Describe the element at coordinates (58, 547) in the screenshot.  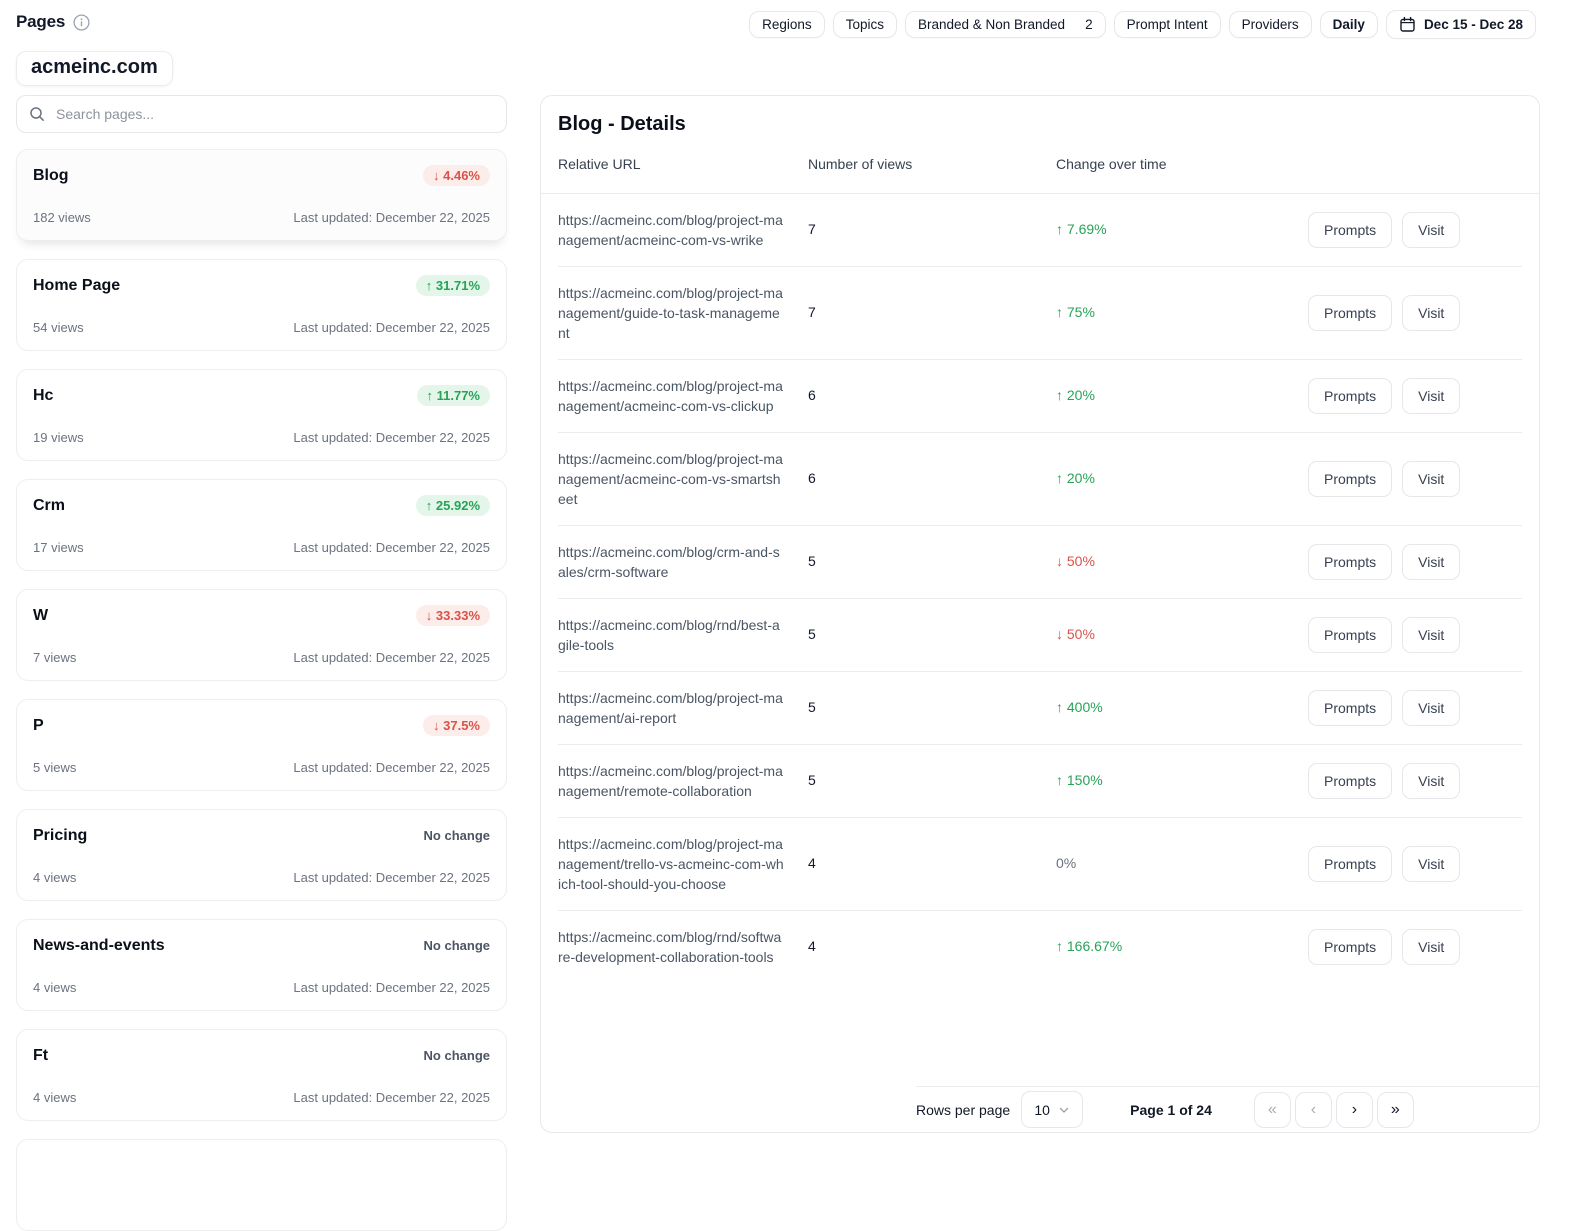
I see `views-count: 17 views` at that location.